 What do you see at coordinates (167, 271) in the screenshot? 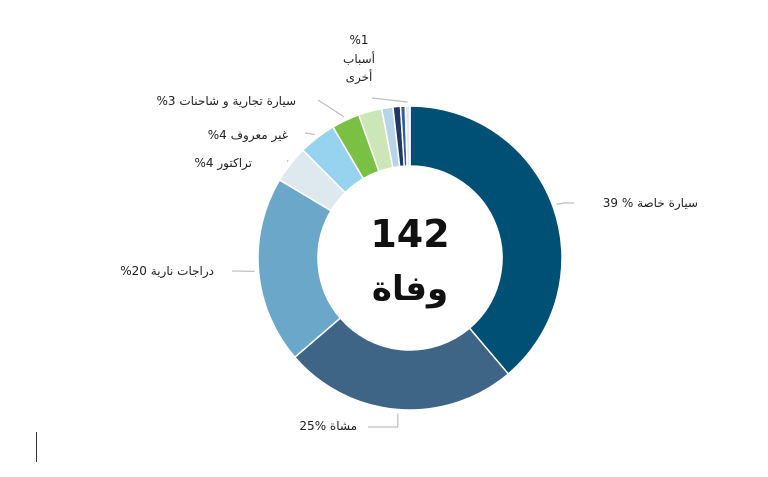
I see `label-motorcycles: %20 دراجات نارية` at bounding box center [167, 271].